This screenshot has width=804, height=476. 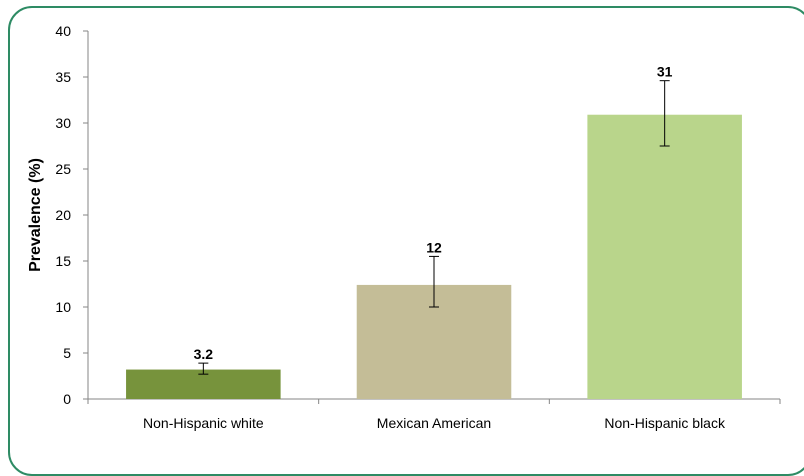 I want to click on data-label: 12, so click(x=434, y=247).